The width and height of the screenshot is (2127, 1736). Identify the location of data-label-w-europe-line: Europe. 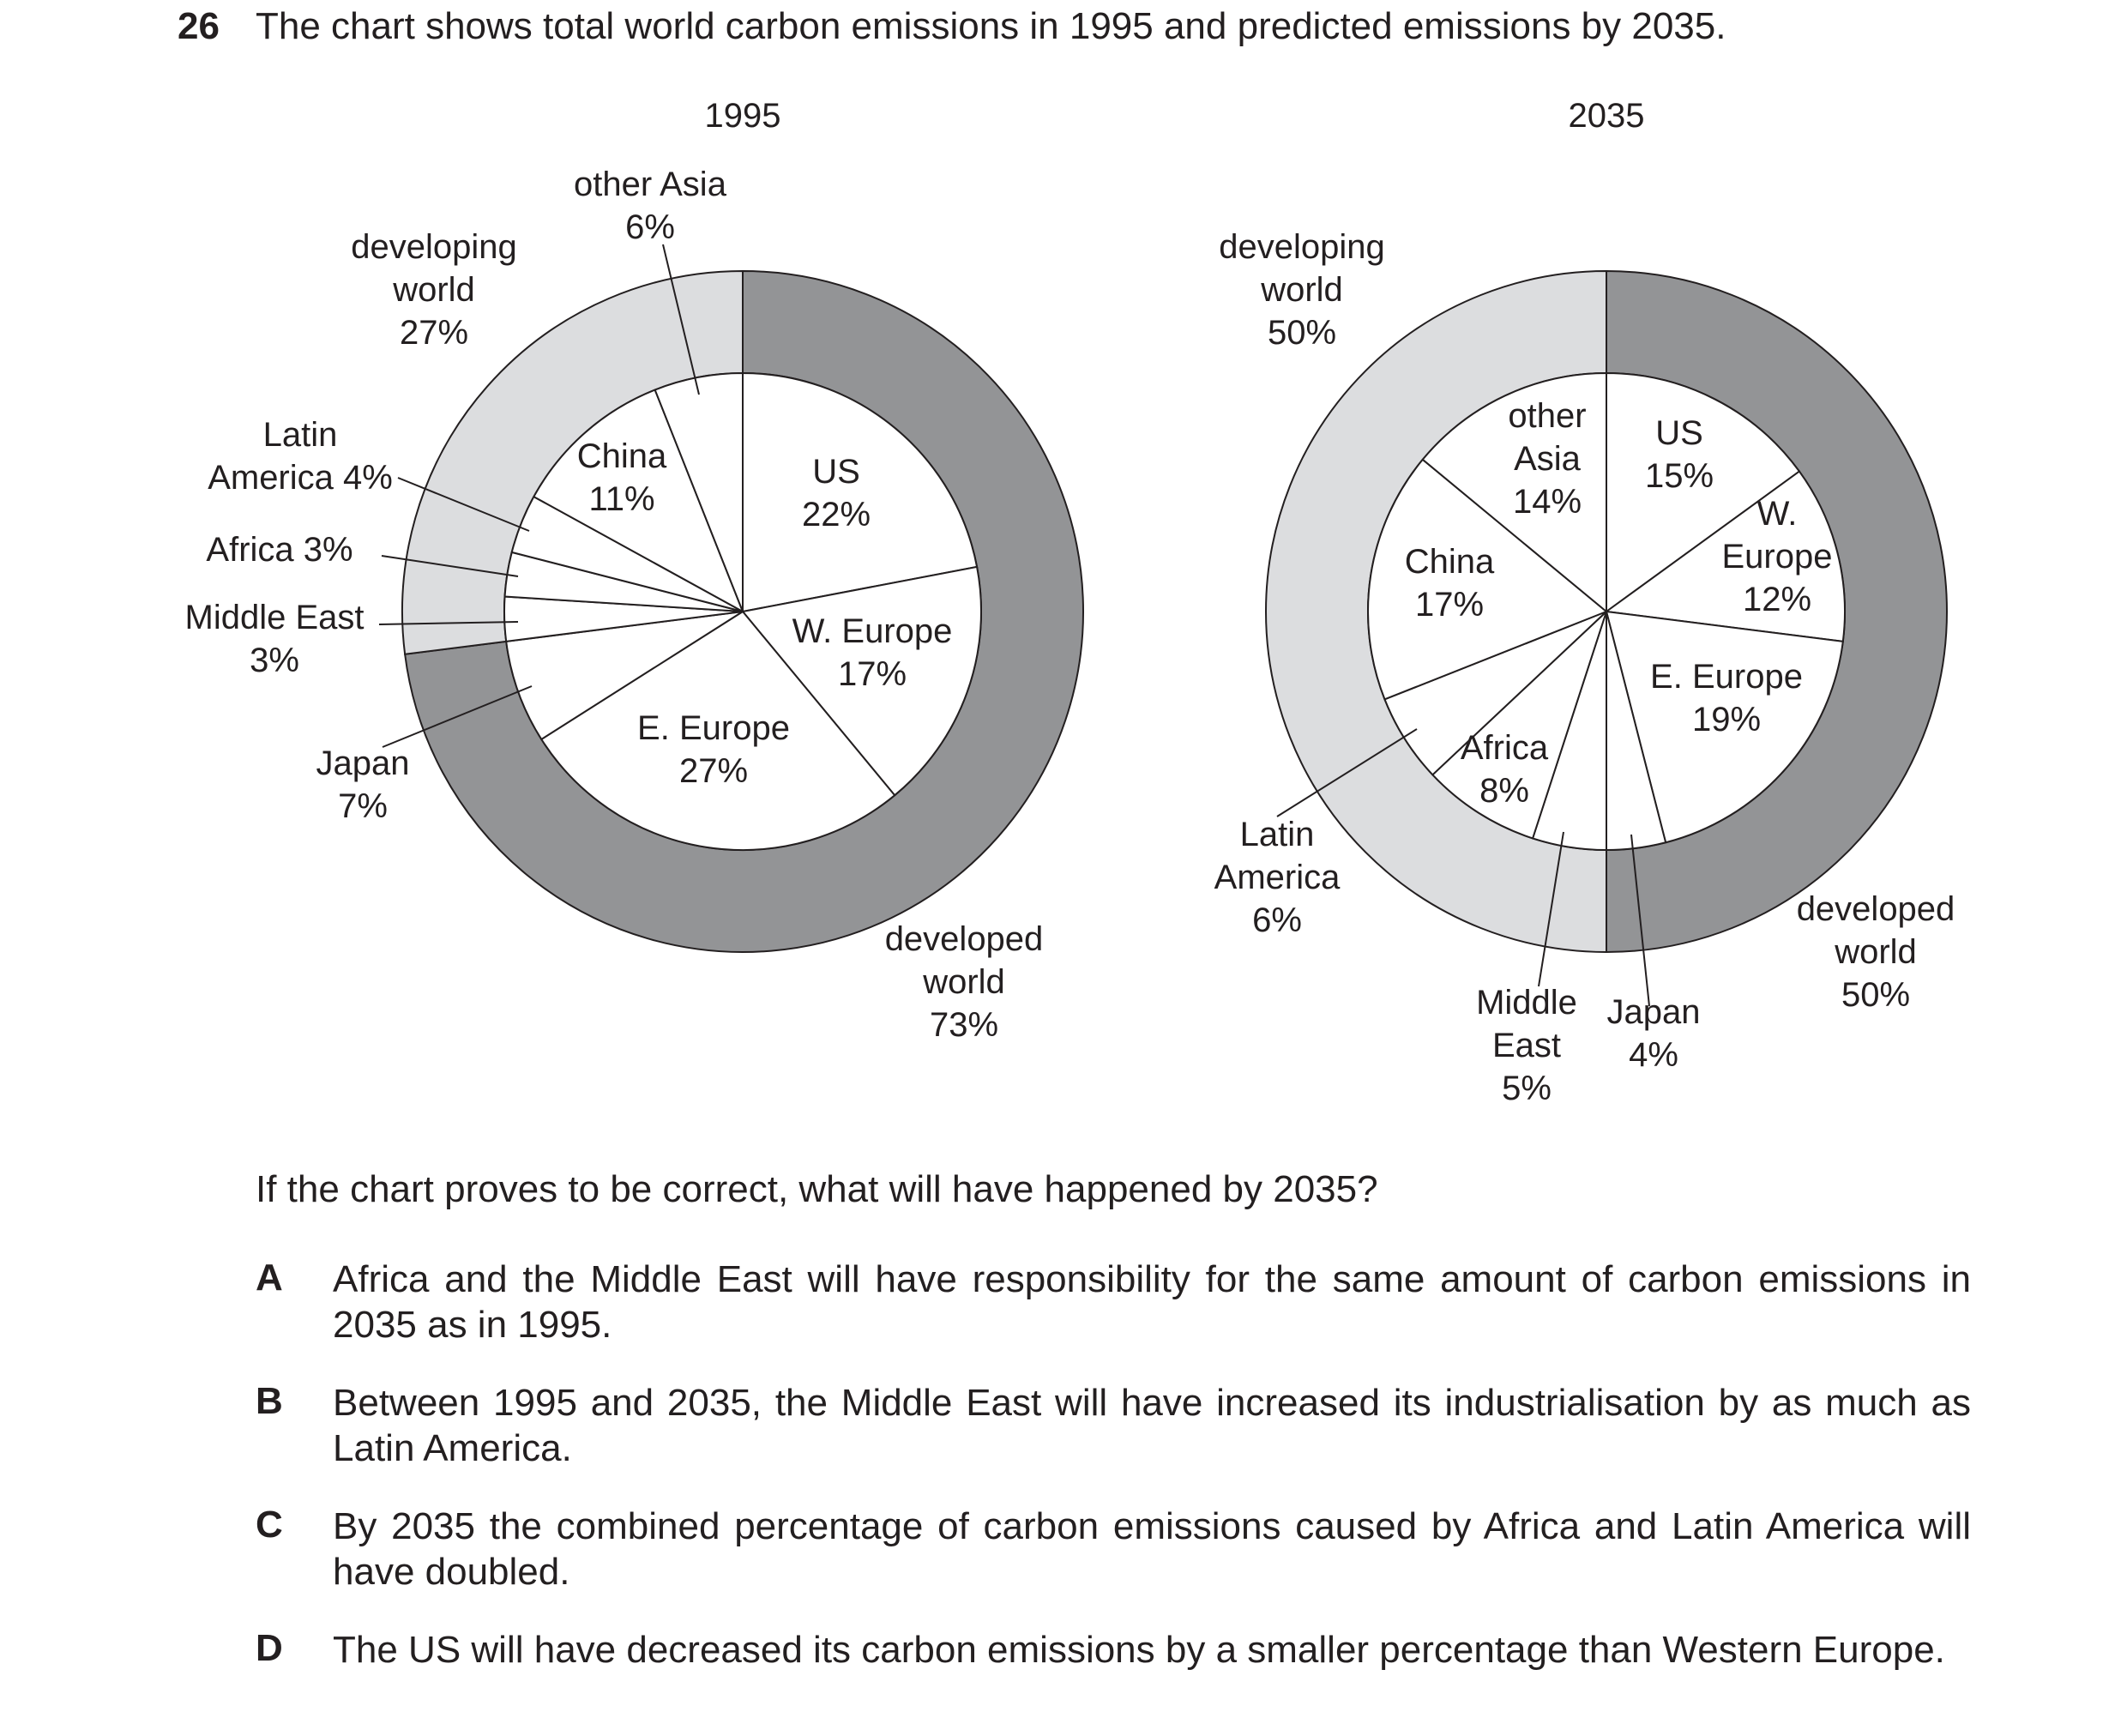
(1777, 557).